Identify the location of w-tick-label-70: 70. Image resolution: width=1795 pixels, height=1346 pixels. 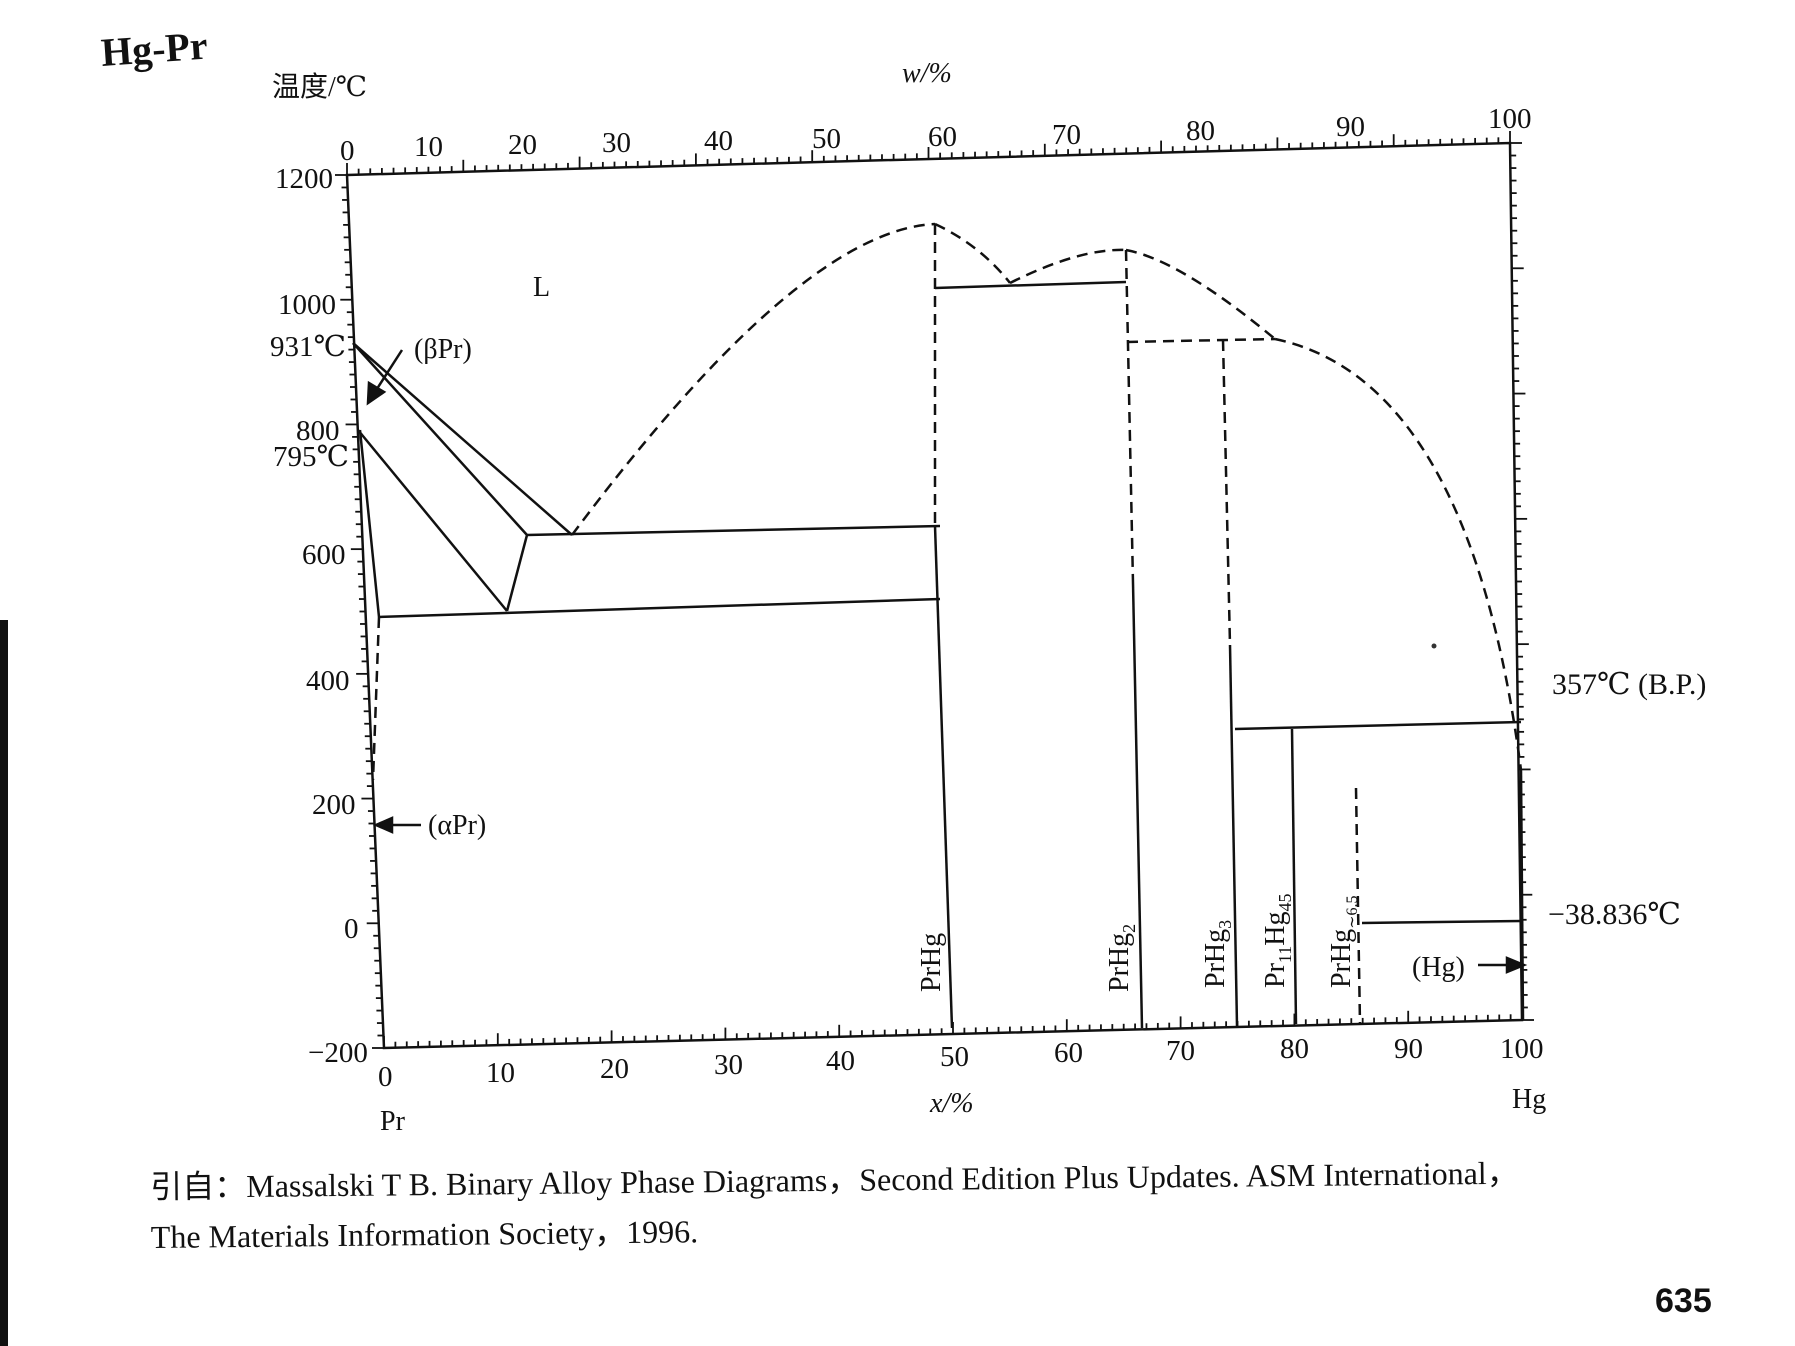
(1066, 135).